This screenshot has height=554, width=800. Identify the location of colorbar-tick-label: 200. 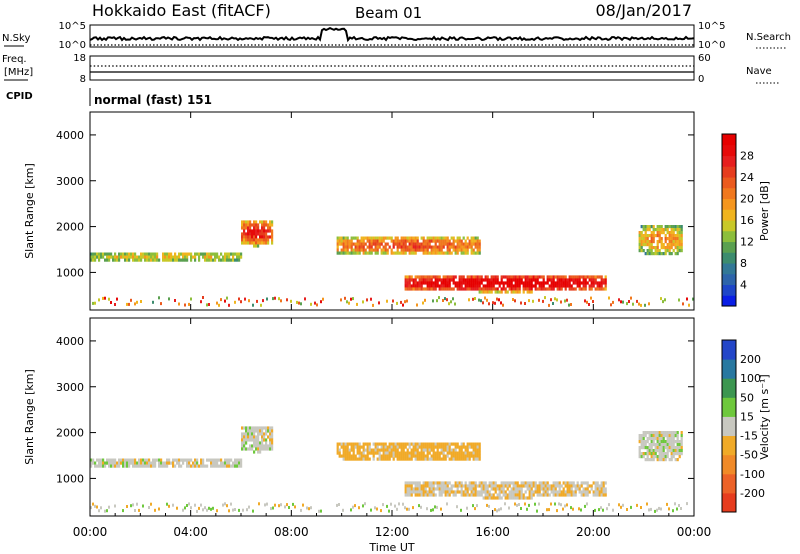
(750, 359).